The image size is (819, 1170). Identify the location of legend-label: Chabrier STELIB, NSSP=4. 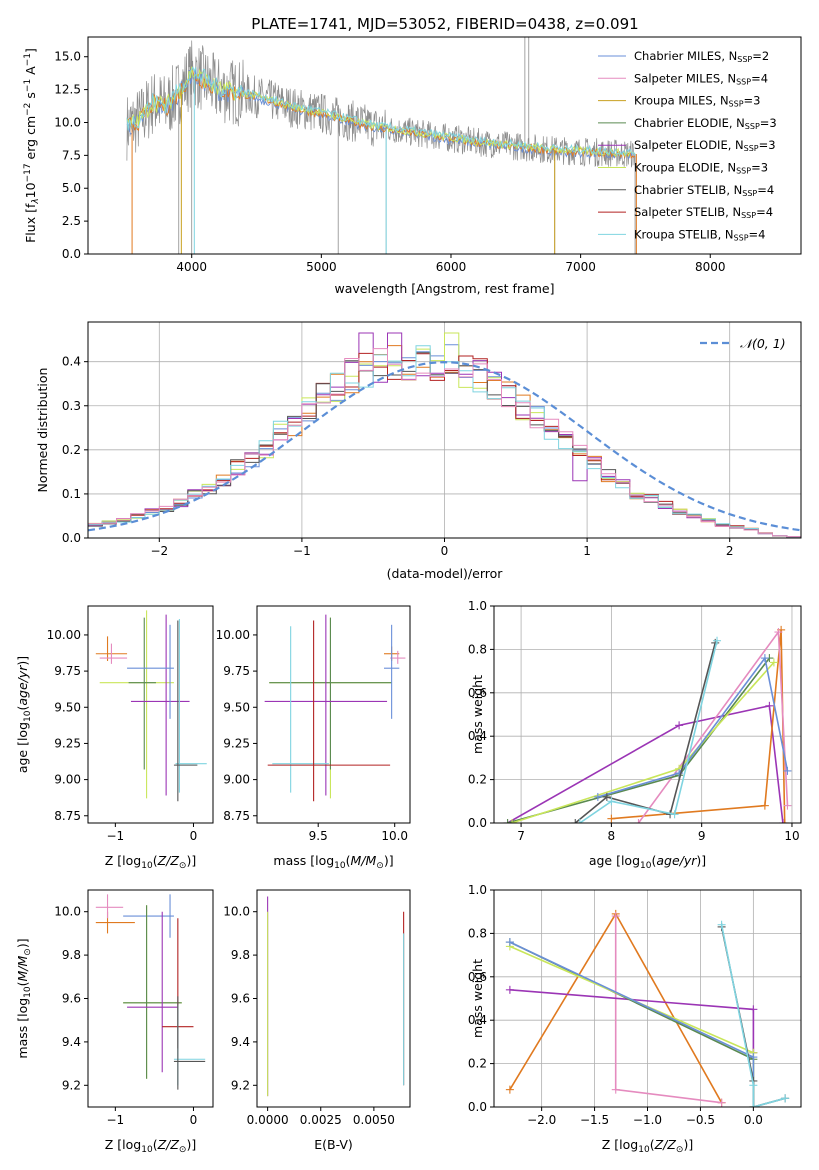
(704, 190).